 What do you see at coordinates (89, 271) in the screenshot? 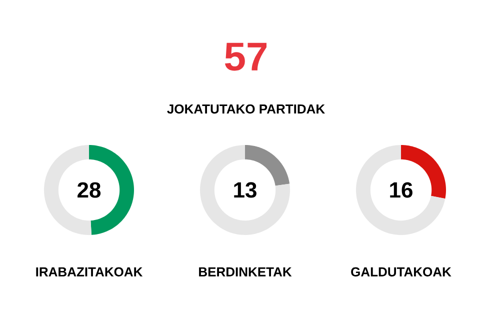
I see `text: IRABAZITAKOAK` at bounding box center [89, 271].